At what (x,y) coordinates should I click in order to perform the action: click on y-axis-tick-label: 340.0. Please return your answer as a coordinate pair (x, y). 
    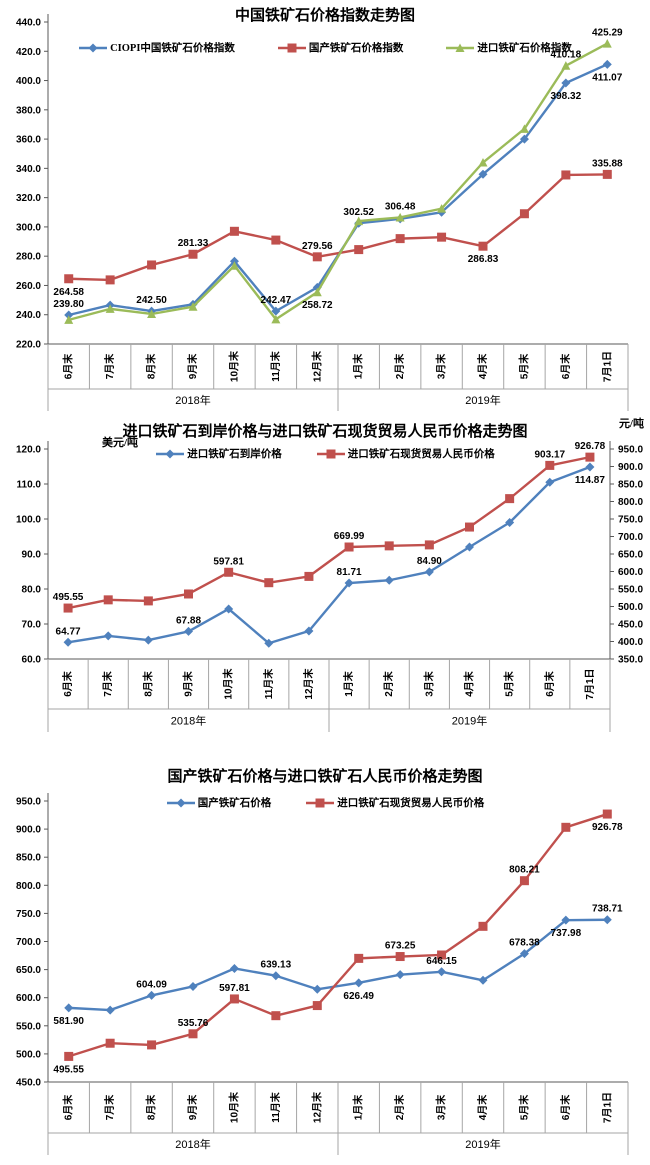
    Looking at the image, I should click on (28, 169).